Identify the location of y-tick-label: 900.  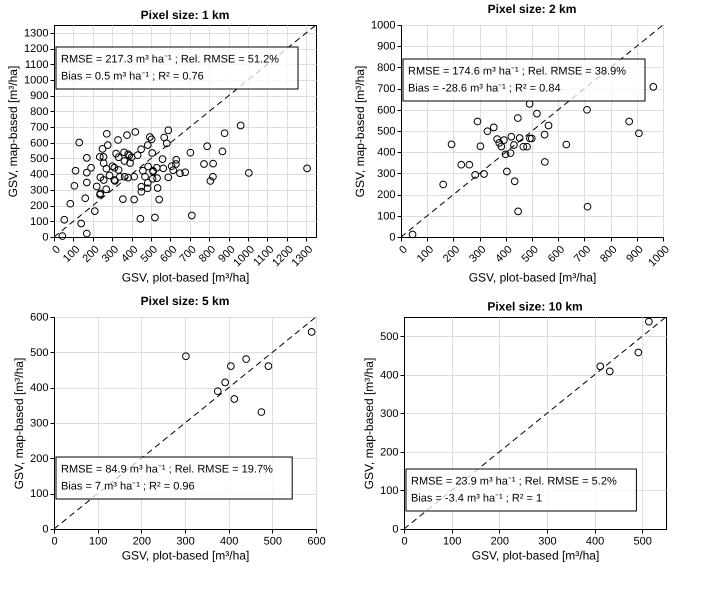
(39, 96).